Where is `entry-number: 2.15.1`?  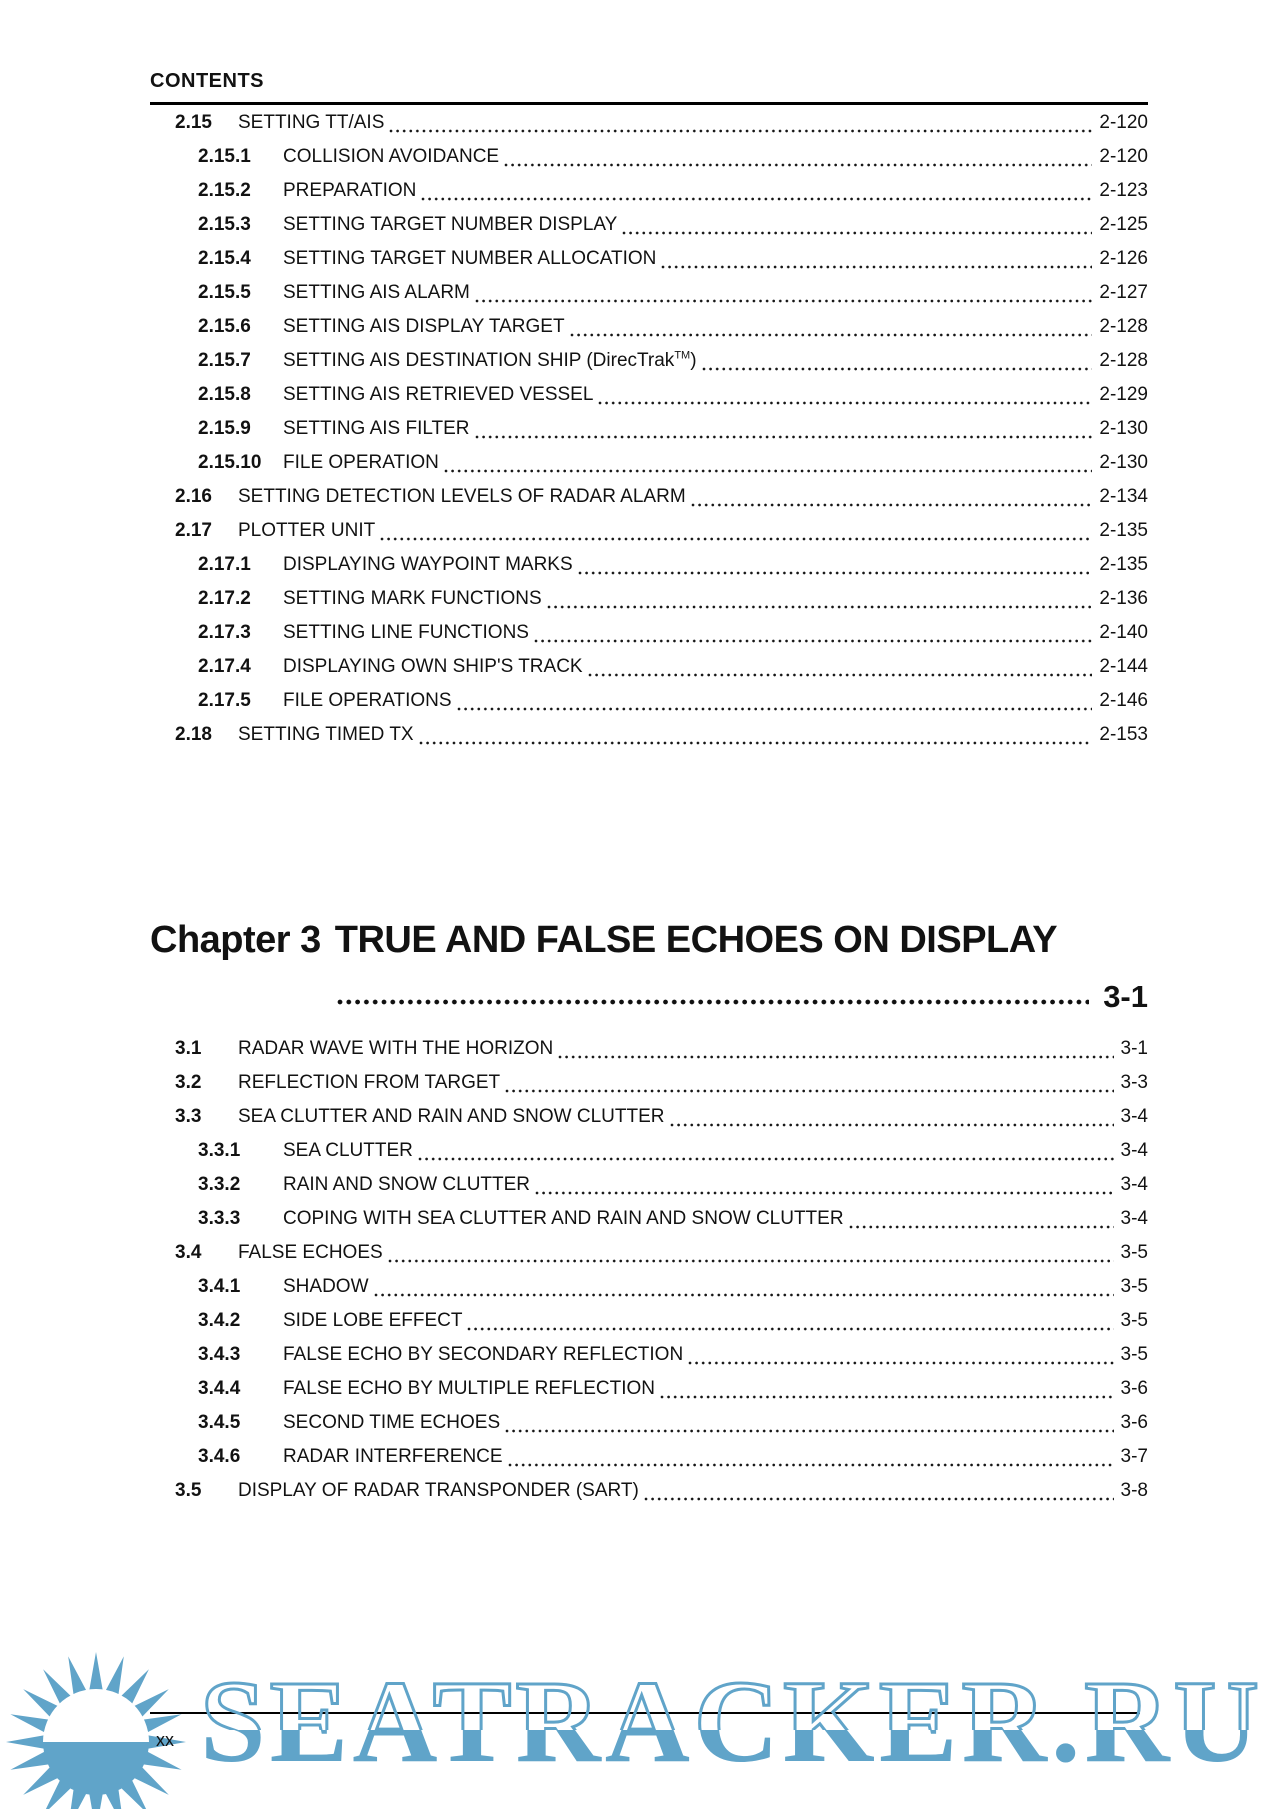 entry-number: 2.15.1 is located at coordinates (224, 156).